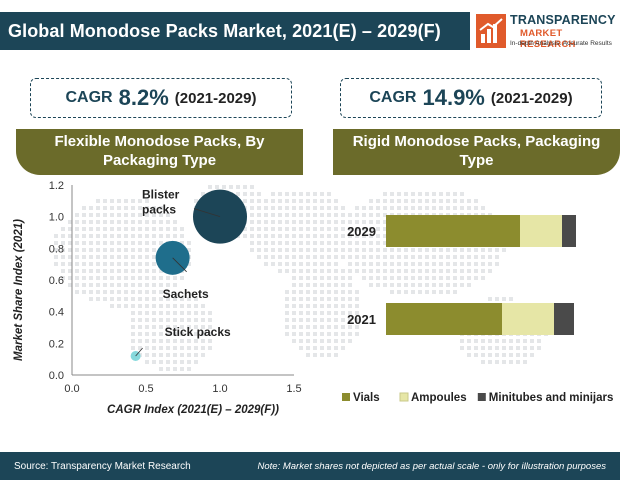  Describe the element at coordinates (71, 389) in the screenshot. I see `x-tick-label: 0.0` at that location.